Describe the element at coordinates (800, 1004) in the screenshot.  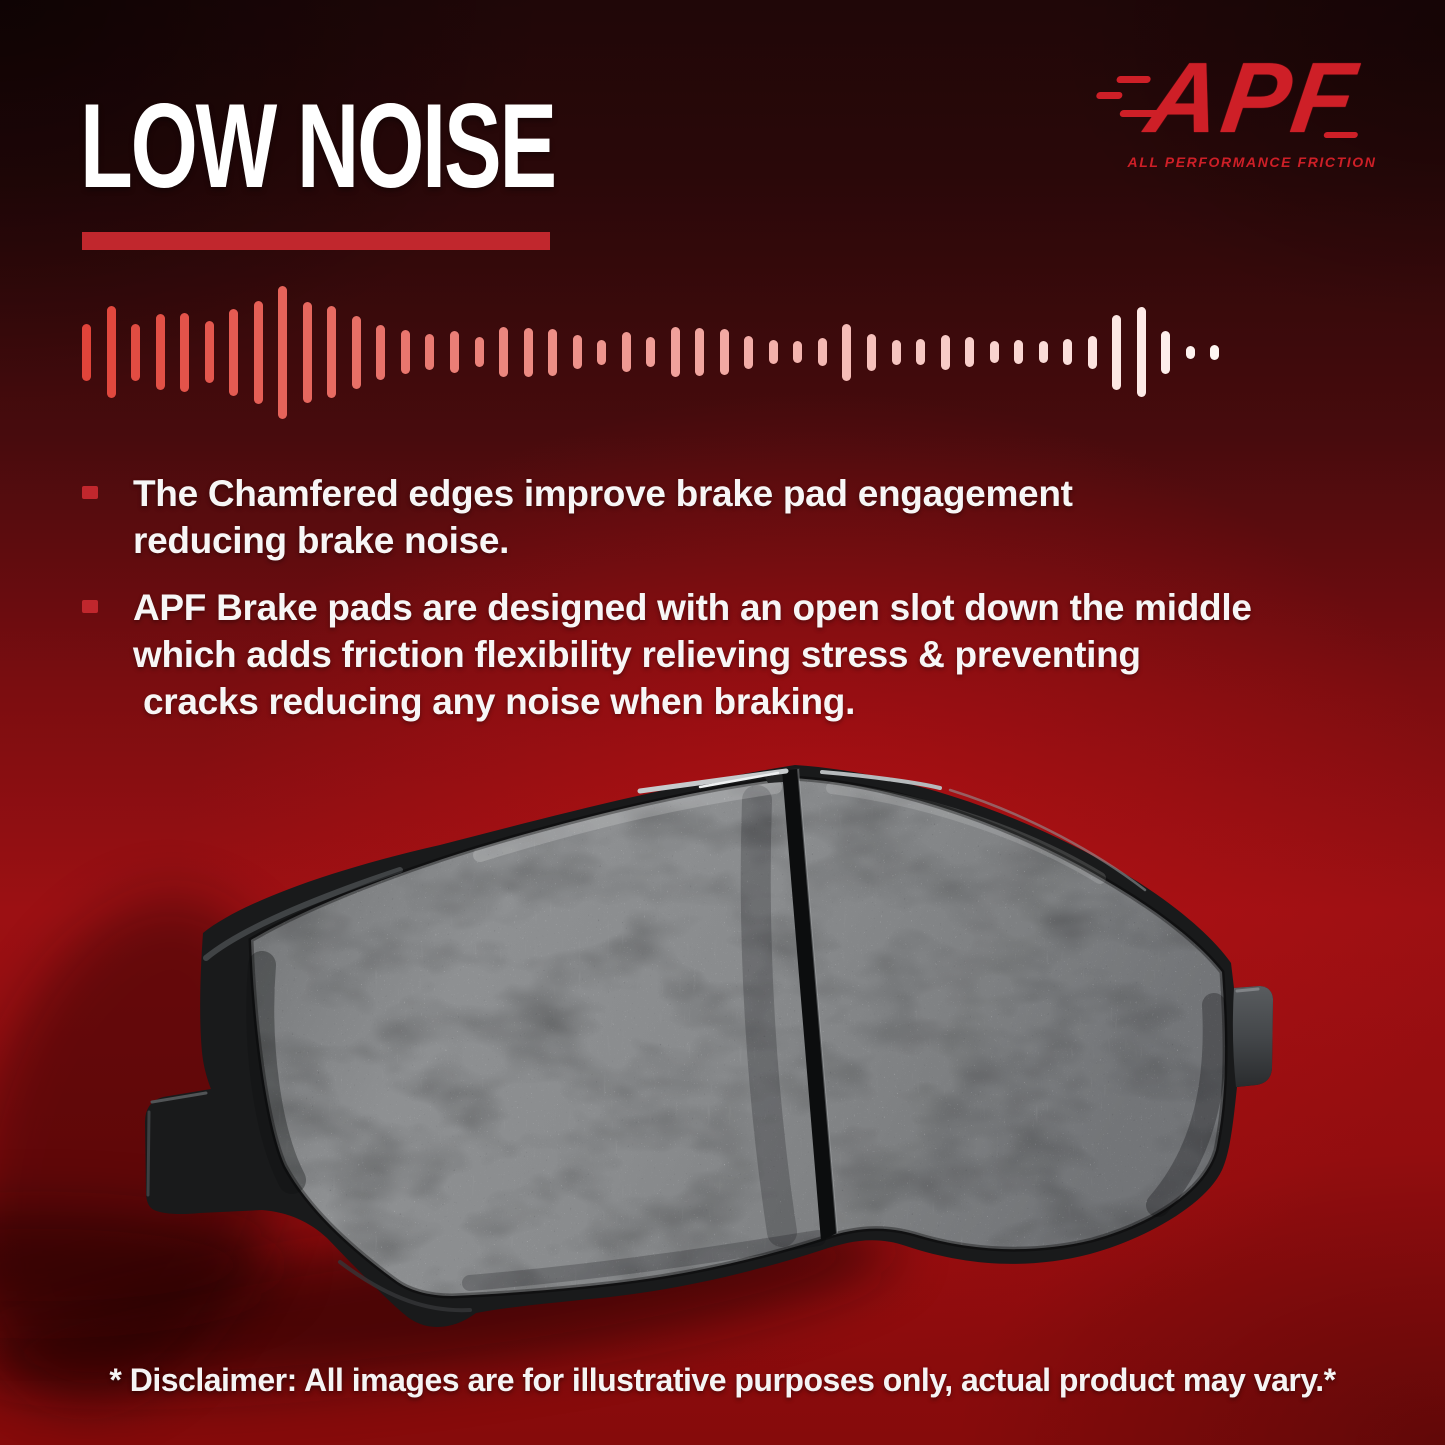
I see `center-slot` at that location.